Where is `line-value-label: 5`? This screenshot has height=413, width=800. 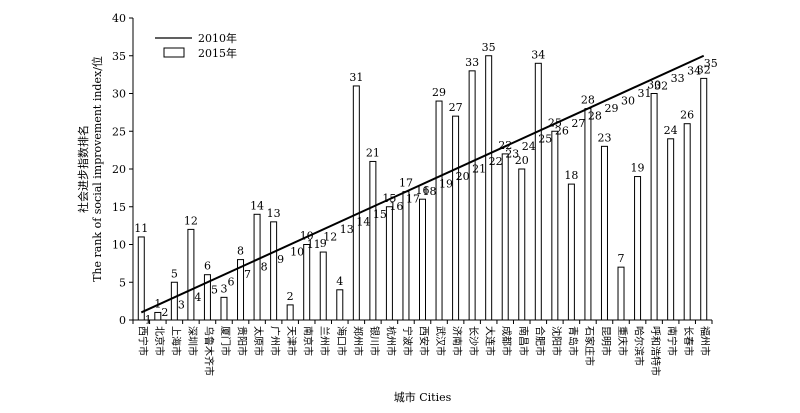 line-value-label: 5 is located at coordinates (214, 289).